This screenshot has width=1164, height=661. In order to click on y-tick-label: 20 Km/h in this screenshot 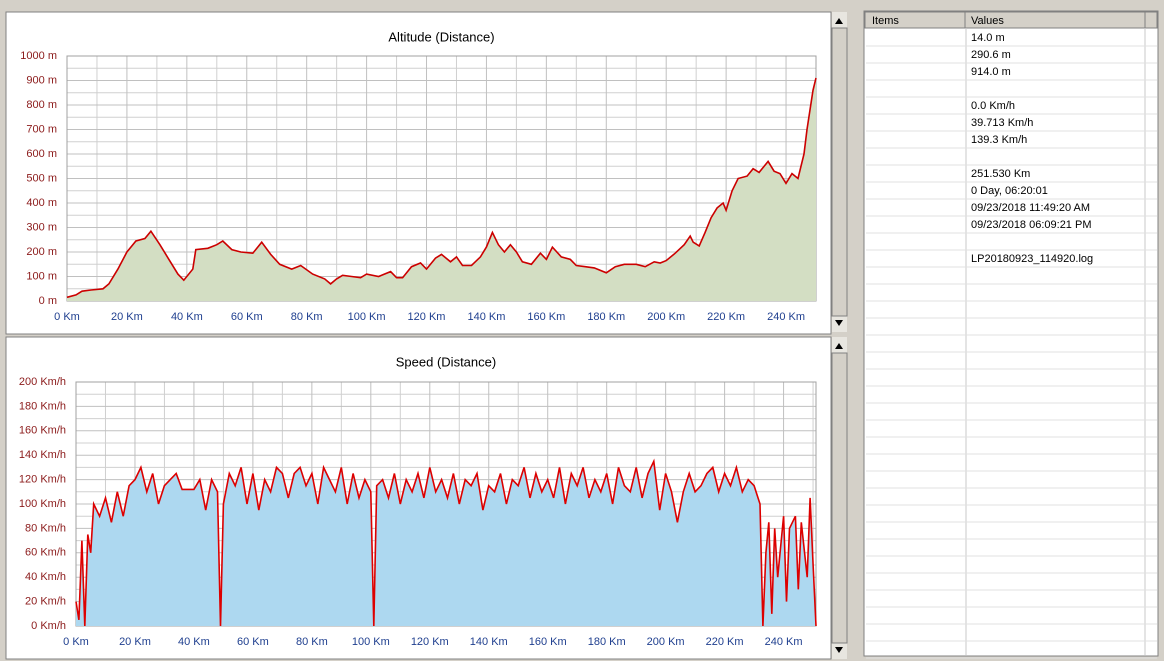, I will do `click(45, 602)`.